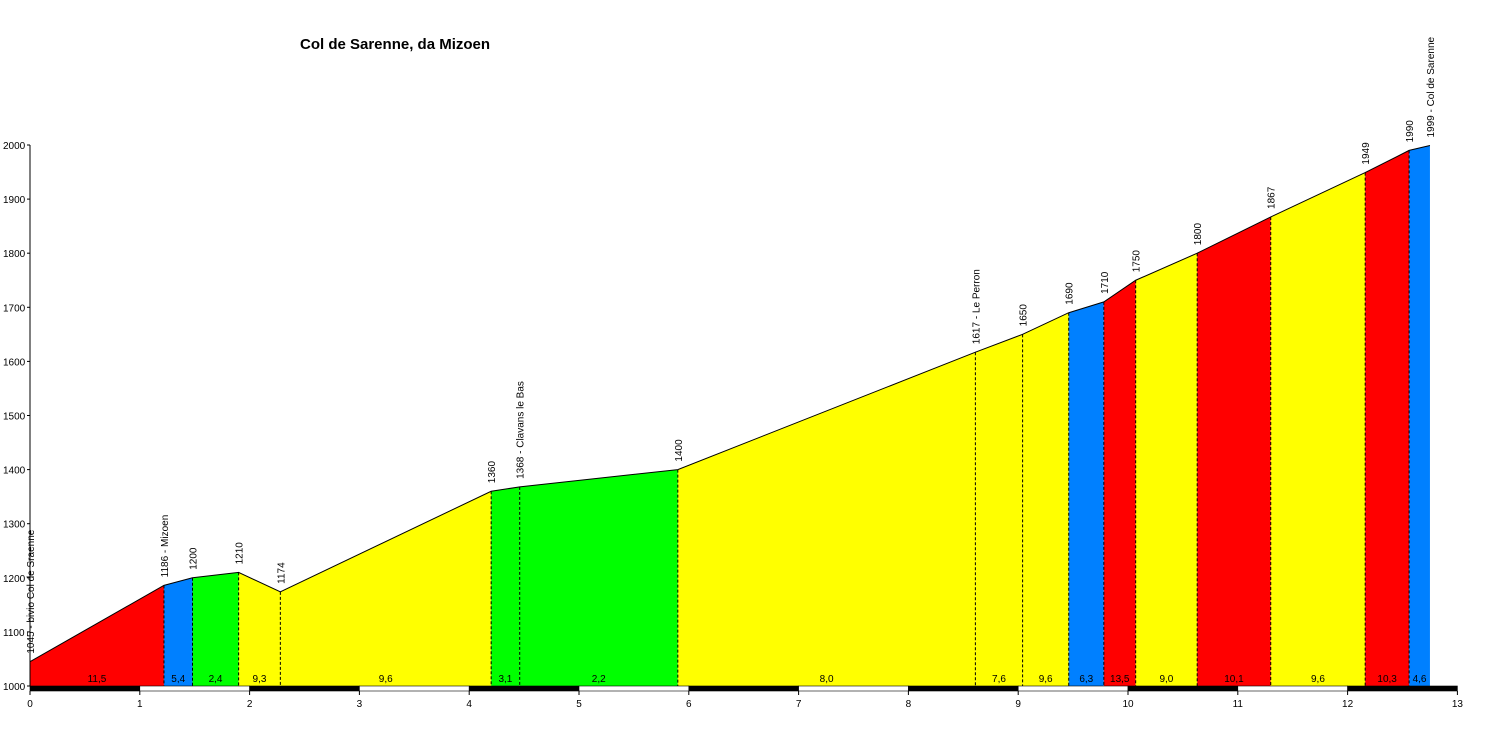 The height and width of the screenshot is (750, 1500). I want to click on x-tick-label: 4, so click(469, 704).